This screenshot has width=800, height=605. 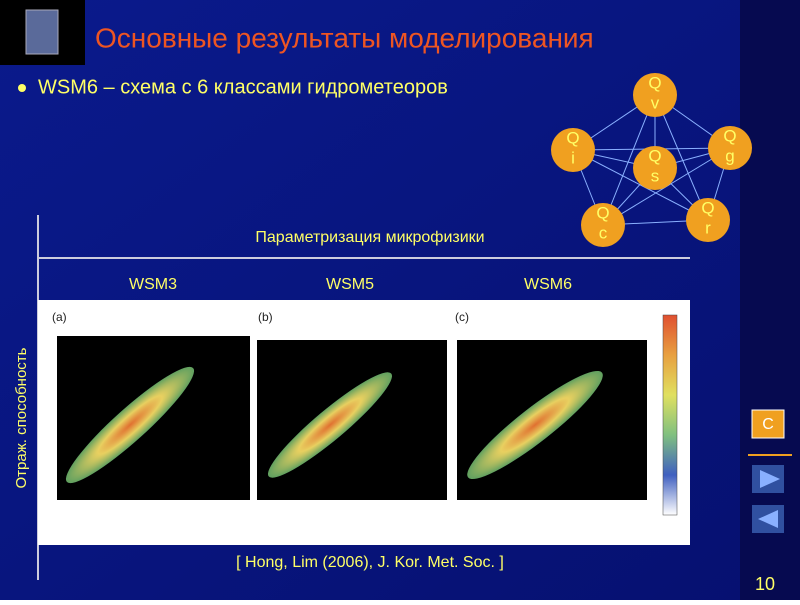 What do you see at coordinates (729, 155) in the screenshot?
I see `node-label: g` at bounding box center [729, 155].